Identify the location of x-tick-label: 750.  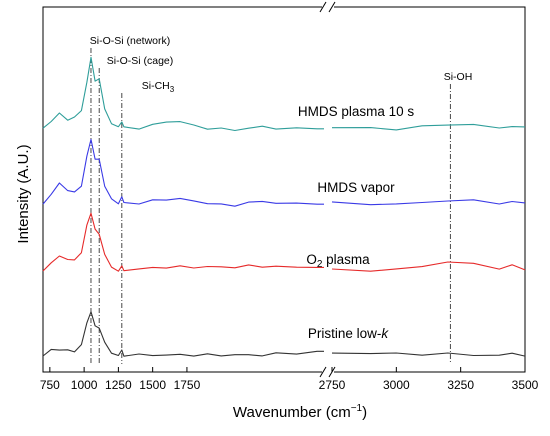
(50, 385).